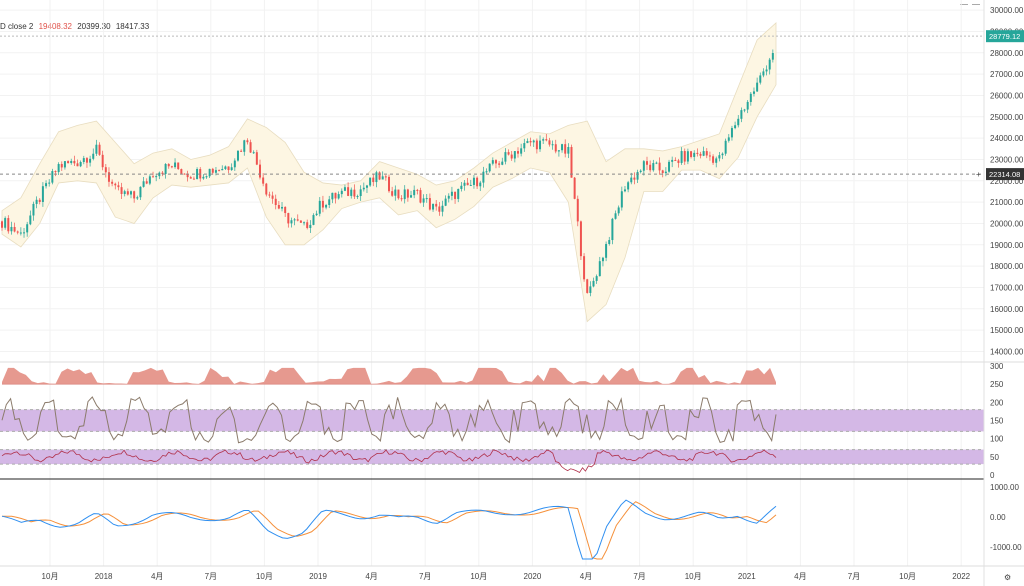  I want to click on oscillator-band, so click(492, 420).